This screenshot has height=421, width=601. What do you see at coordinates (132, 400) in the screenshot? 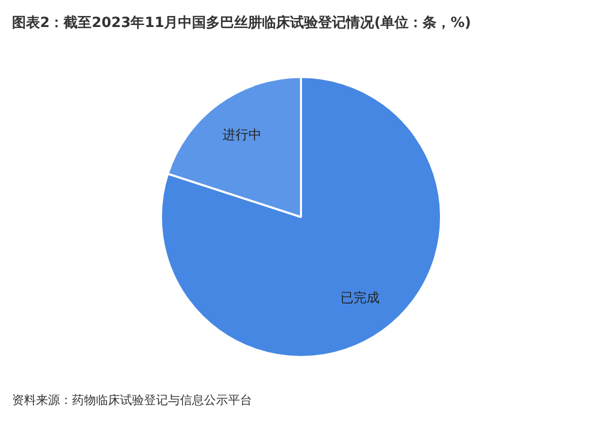
I see `text: 资料来源：药物临床试验登记与信息公示平台` at bounding box center [132, 400].